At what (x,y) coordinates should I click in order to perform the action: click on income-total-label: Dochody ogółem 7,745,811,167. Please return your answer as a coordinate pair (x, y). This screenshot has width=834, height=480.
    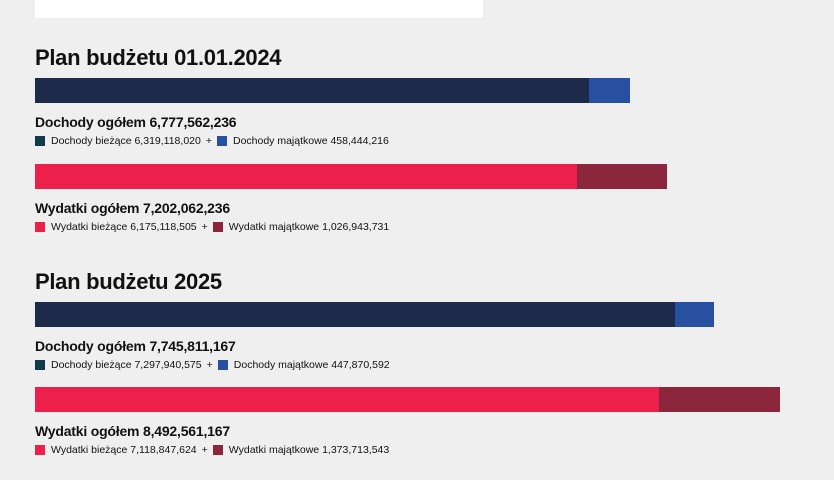
    Looking at the image, I should click on (135, 346).